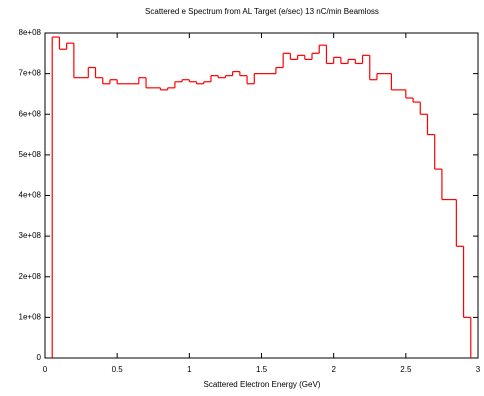  What do you see at coordinates (189, 369) in the screenshot?
I see `x-tick-label: 1` at bounding box center [189, 369].